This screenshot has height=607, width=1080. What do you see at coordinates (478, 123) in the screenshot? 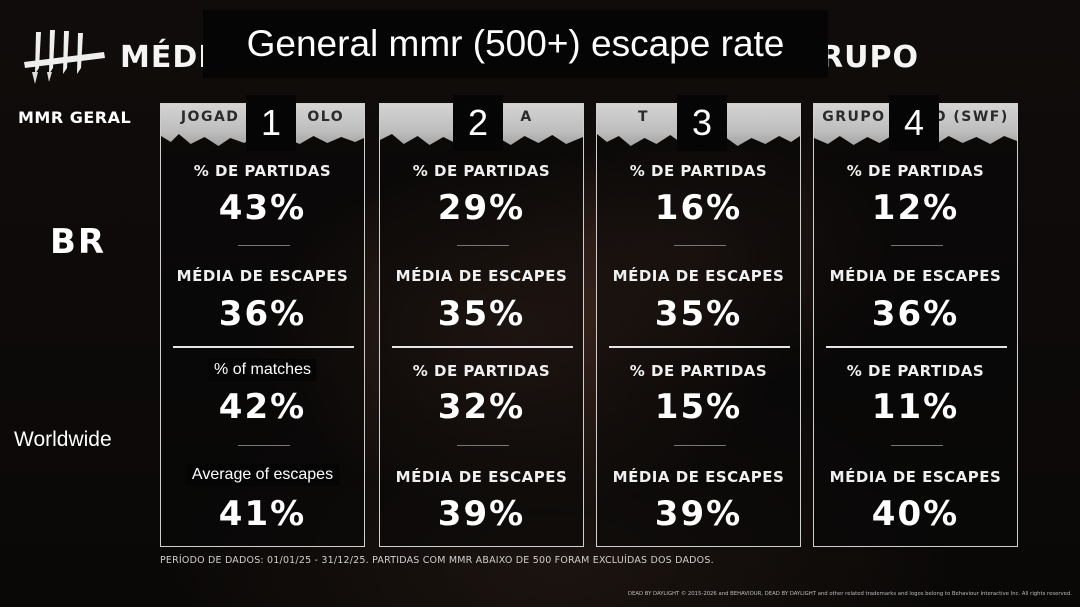
I see `card-number-badge: 2` at bounding box center [478, 123].